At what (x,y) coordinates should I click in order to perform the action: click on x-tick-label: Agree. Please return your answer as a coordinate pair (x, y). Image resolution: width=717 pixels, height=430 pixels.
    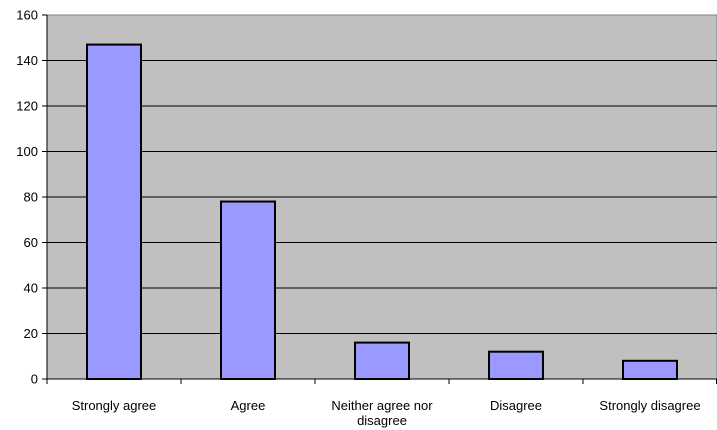
    Looking at the image, I should click on (248, 405).